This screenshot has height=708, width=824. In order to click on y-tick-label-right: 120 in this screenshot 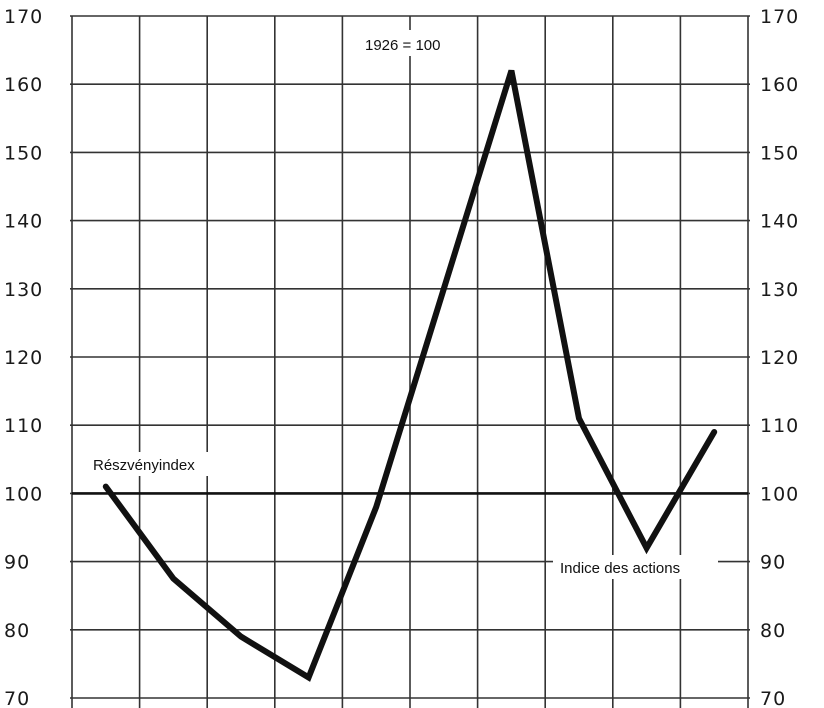, I will do `click(779, 358)`.